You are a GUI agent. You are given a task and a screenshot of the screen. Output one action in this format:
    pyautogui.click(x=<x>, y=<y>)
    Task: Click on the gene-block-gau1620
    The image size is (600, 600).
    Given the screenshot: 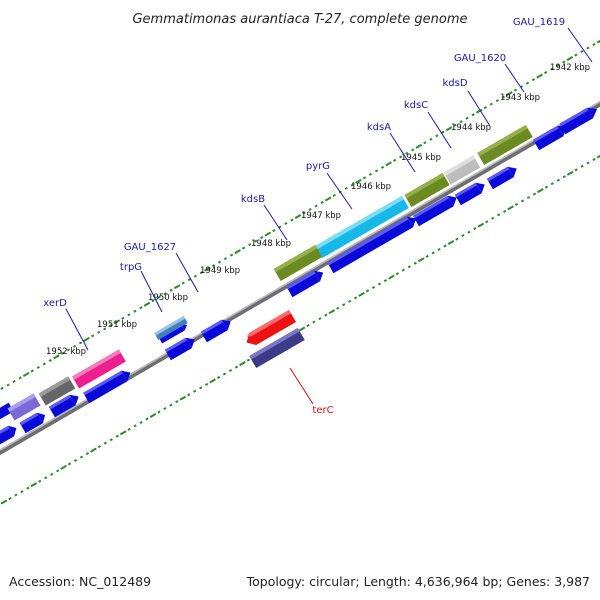 What is the action you would take?
    pyautogui.click(x=505, y=145)
    